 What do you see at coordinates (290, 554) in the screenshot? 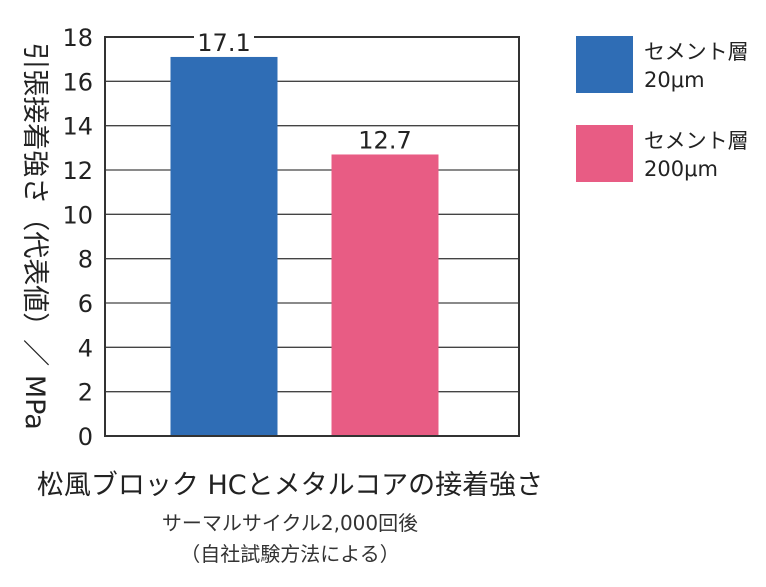
I see `chart-caption-note: （自社試験方法による）` at bounding box center [290, 554].